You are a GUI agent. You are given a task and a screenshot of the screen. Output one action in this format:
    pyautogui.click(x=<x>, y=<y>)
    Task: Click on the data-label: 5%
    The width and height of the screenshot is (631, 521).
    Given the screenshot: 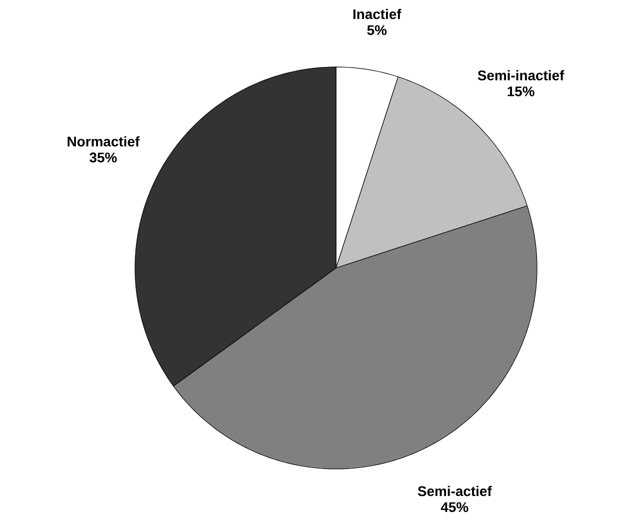 What is the action you would take?
    pyautogui.click(x=377, y=30)
    